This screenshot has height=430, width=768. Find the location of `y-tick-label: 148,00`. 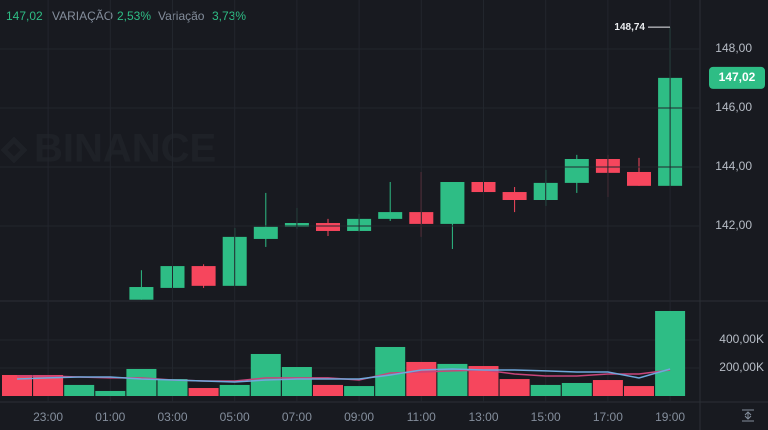

y-tick-label: 148,00 is located at coordinates (733, 48).